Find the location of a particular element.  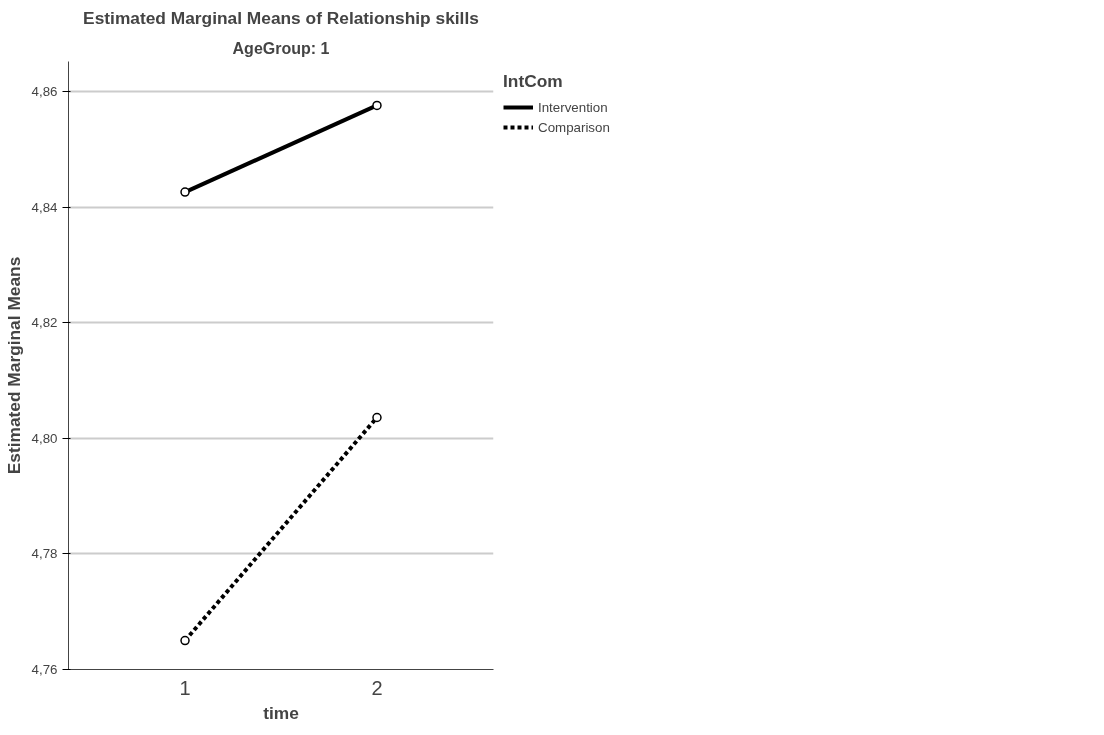

y-tick-label: 4,76 is located at coordinates (44, 669).